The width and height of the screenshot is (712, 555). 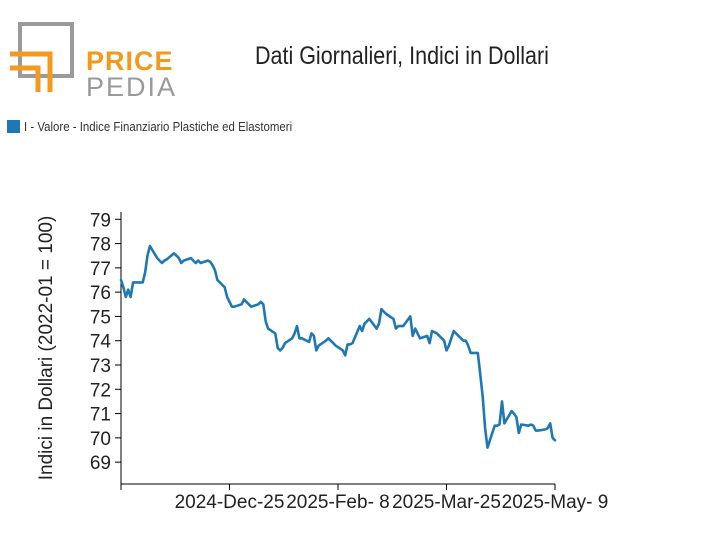 What do you see at coordinates (100, 366) in the screenshot?
I see `y-tick-label: 73` at bounding box center [100, 366].